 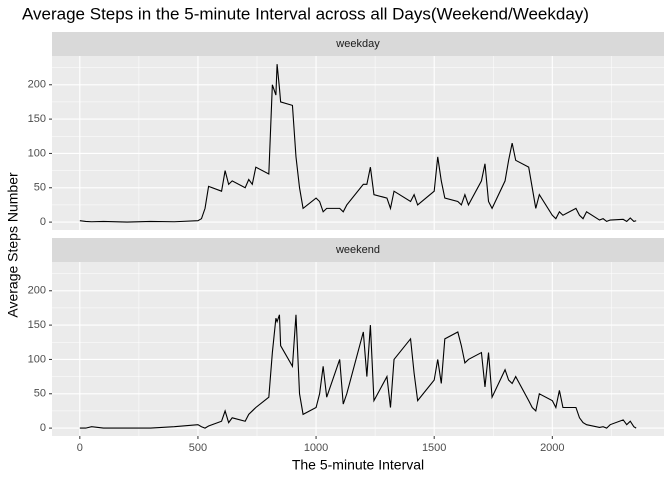 What do you see at coordinates (198, 448) in the screenshot?
I see `x-tick-label: 500` at bounding box center [198, 448].